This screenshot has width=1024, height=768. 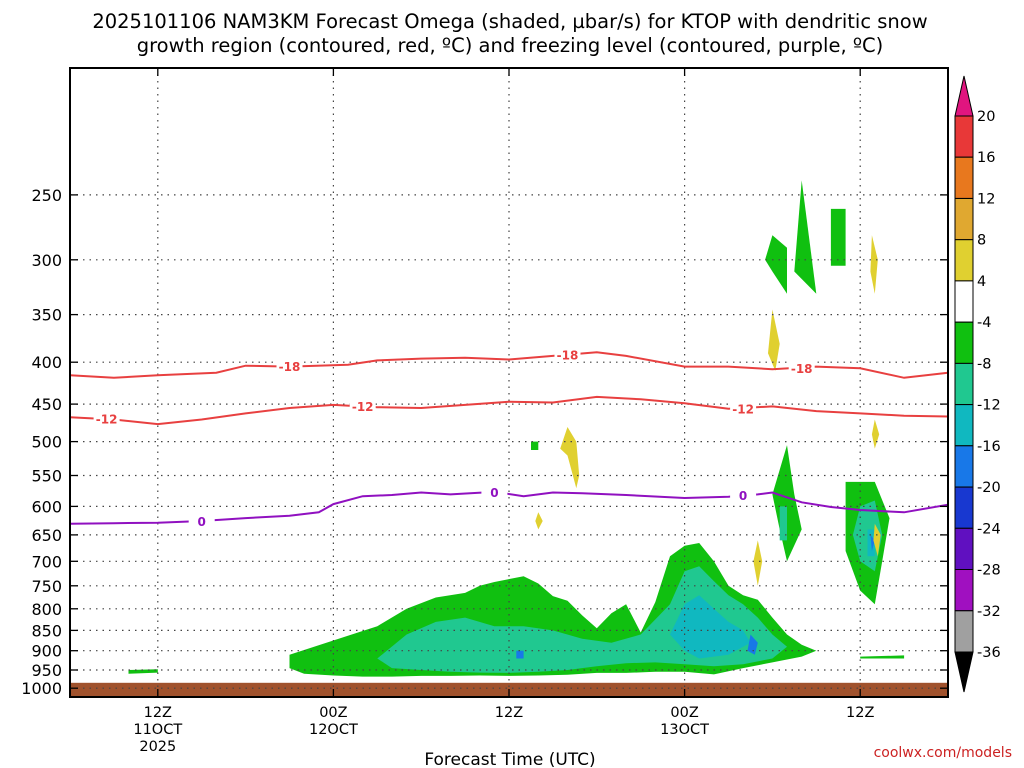 I want to click on y-tick-label-550: 550, so click(x=46, y=476).